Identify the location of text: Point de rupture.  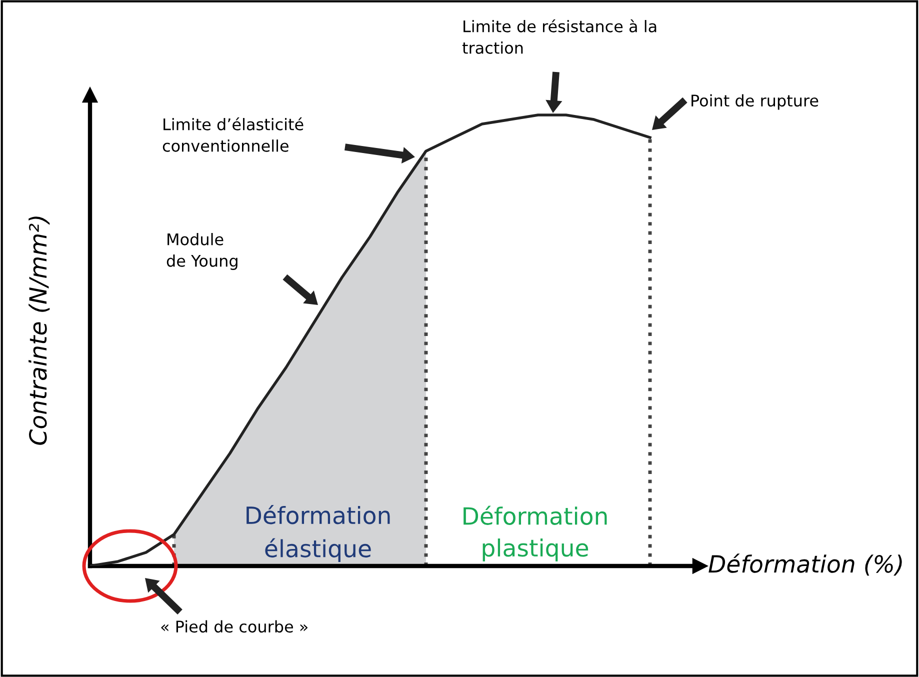
(755, 102).